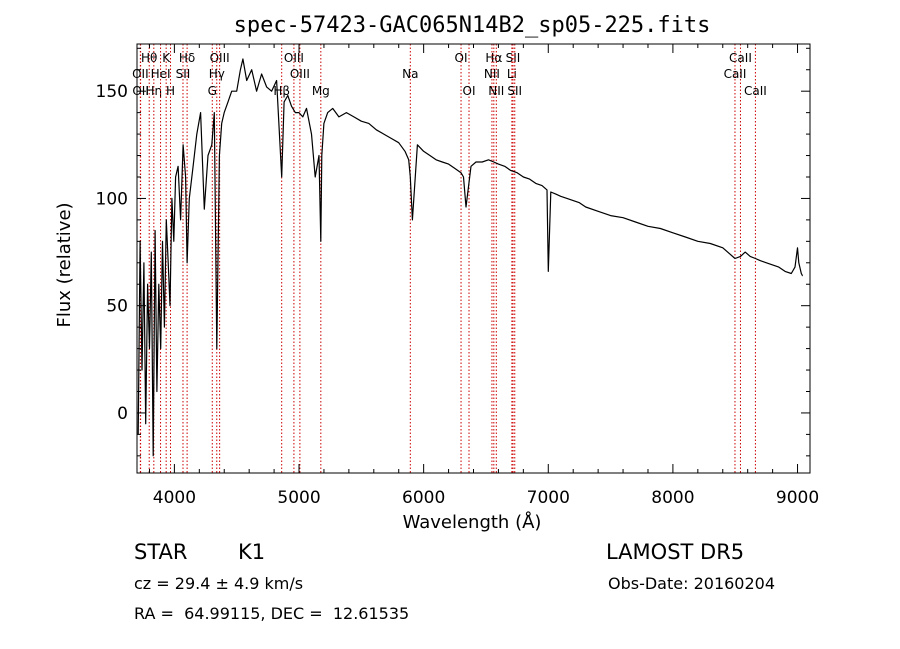 This screenshot has height=649, width=900. What do you see at coordinates (217, 74) in the screenshot?
I see `line-label-11: Hγ` at bounding box center [217, 74].